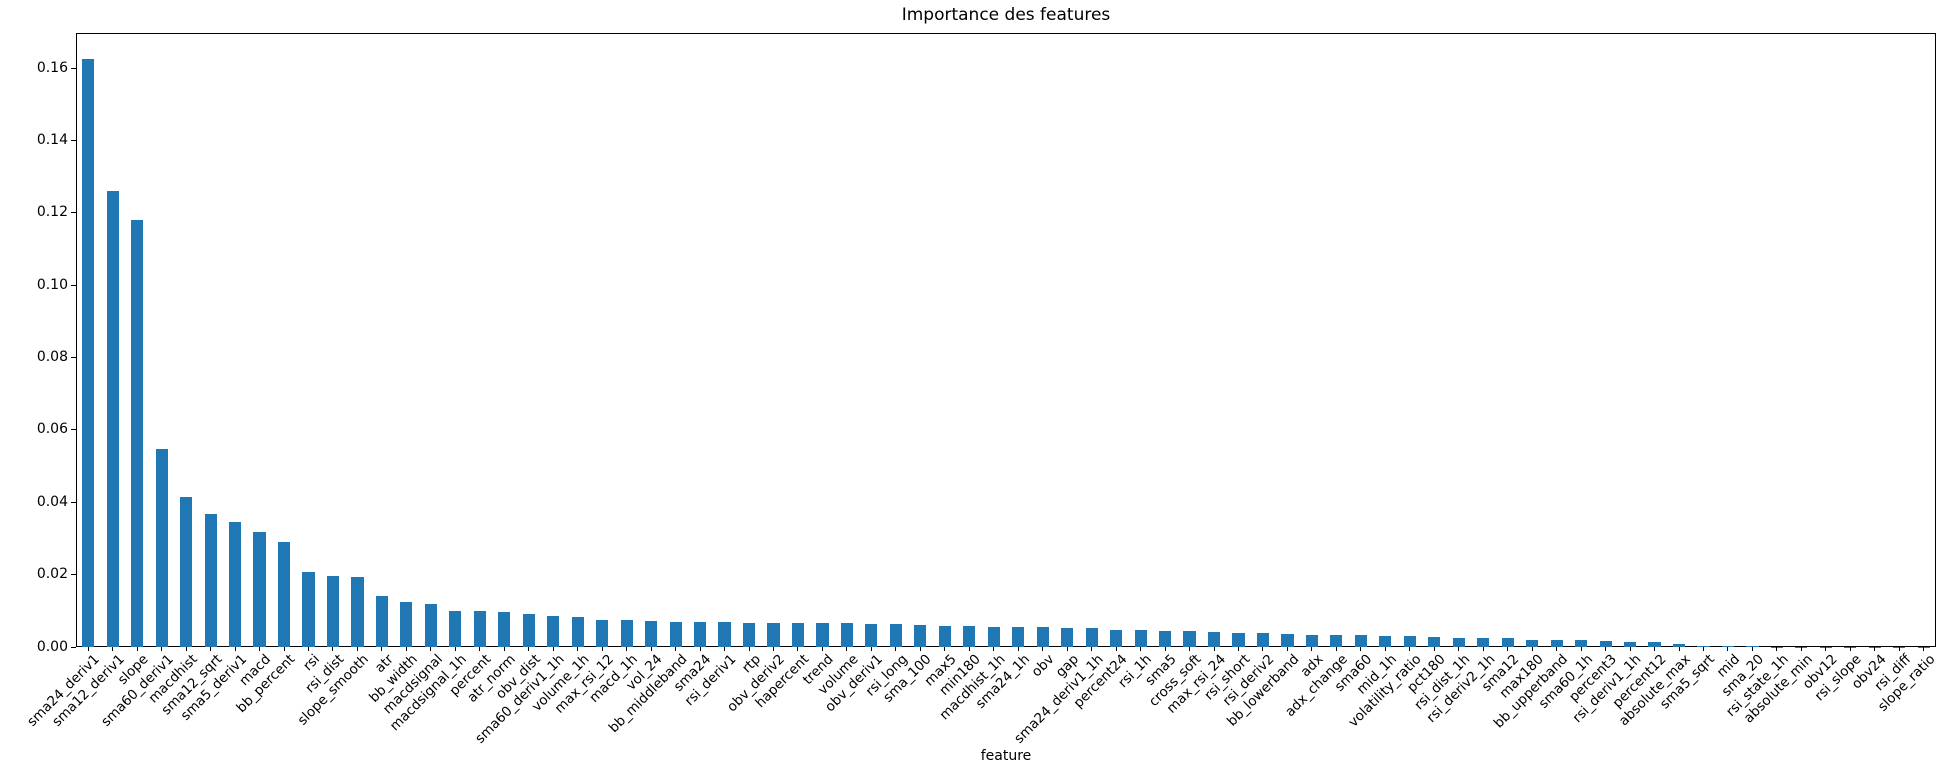 Image resolution: width=1946 pixels, height=784 pixels. Describe the element at coordinates (52, 284) in the screenshot. I see `y-tick-label: 0.10` at that location.